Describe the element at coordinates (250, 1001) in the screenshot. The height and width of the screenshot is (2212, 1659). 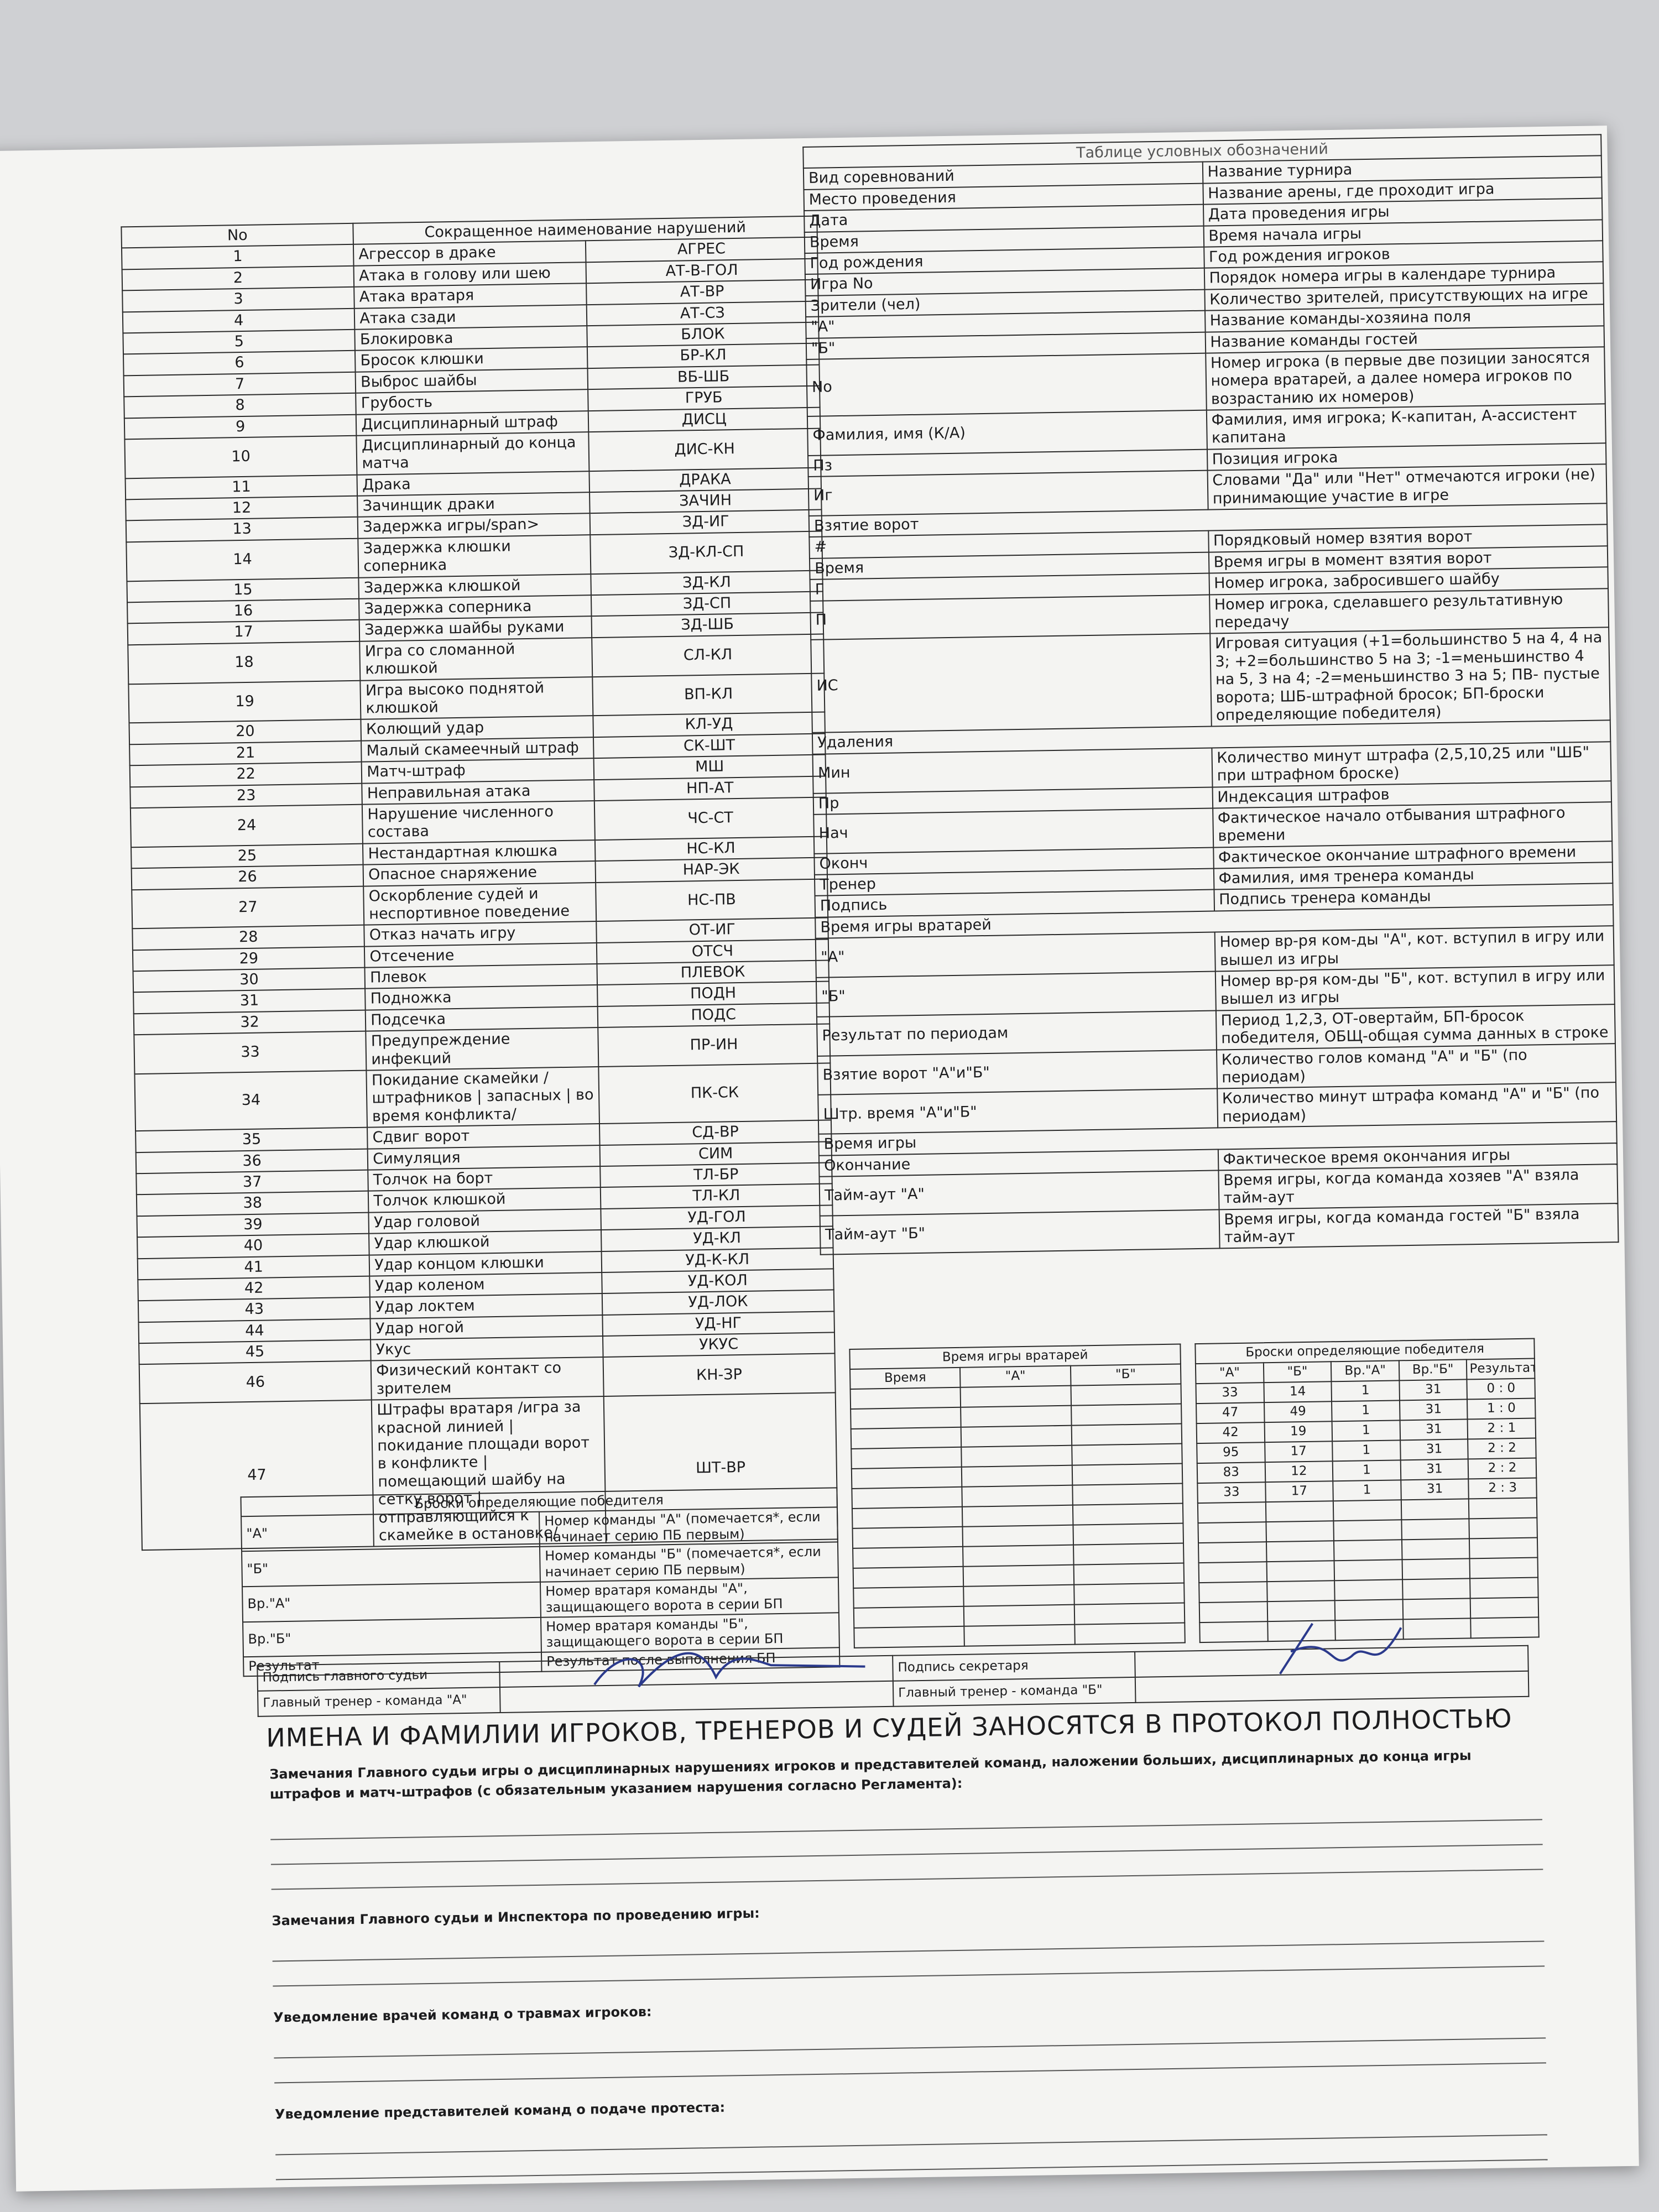
I see `row-number: 31` at that location.